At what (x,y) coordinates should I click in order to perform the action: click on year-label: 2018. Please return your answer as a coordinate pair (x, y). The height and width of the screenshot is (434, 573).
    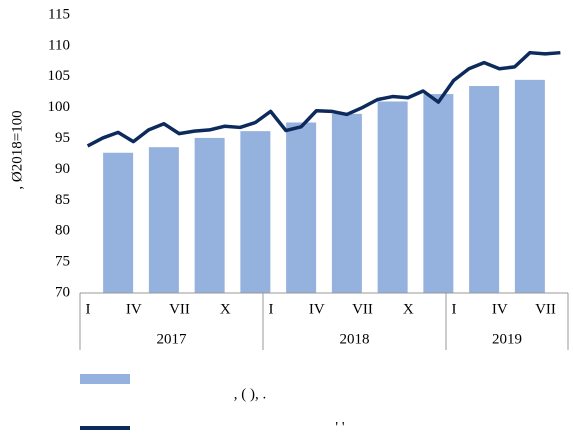
    Looking at the image, I should click on (355, 339).